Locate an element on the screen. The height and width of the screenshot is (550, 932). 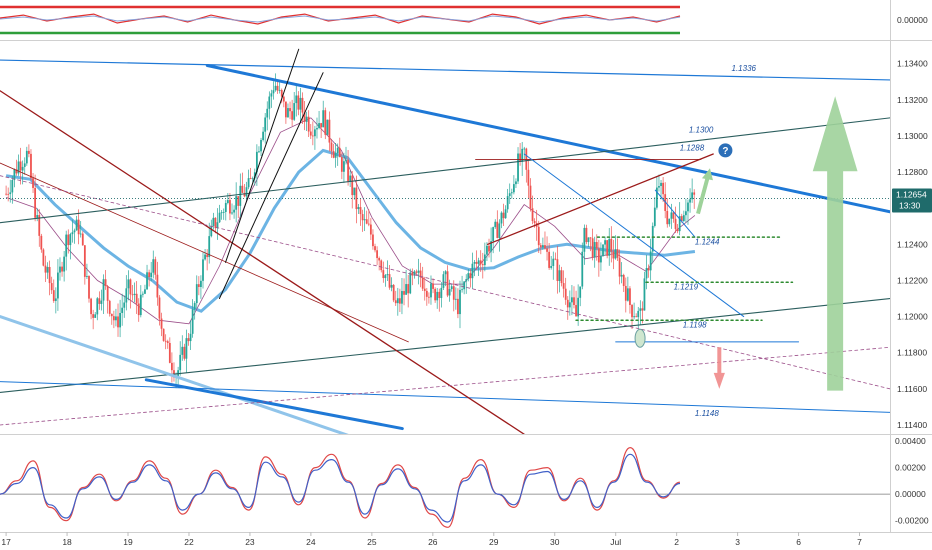
time-tick-label: 22 is located at coordinates (189, 542).